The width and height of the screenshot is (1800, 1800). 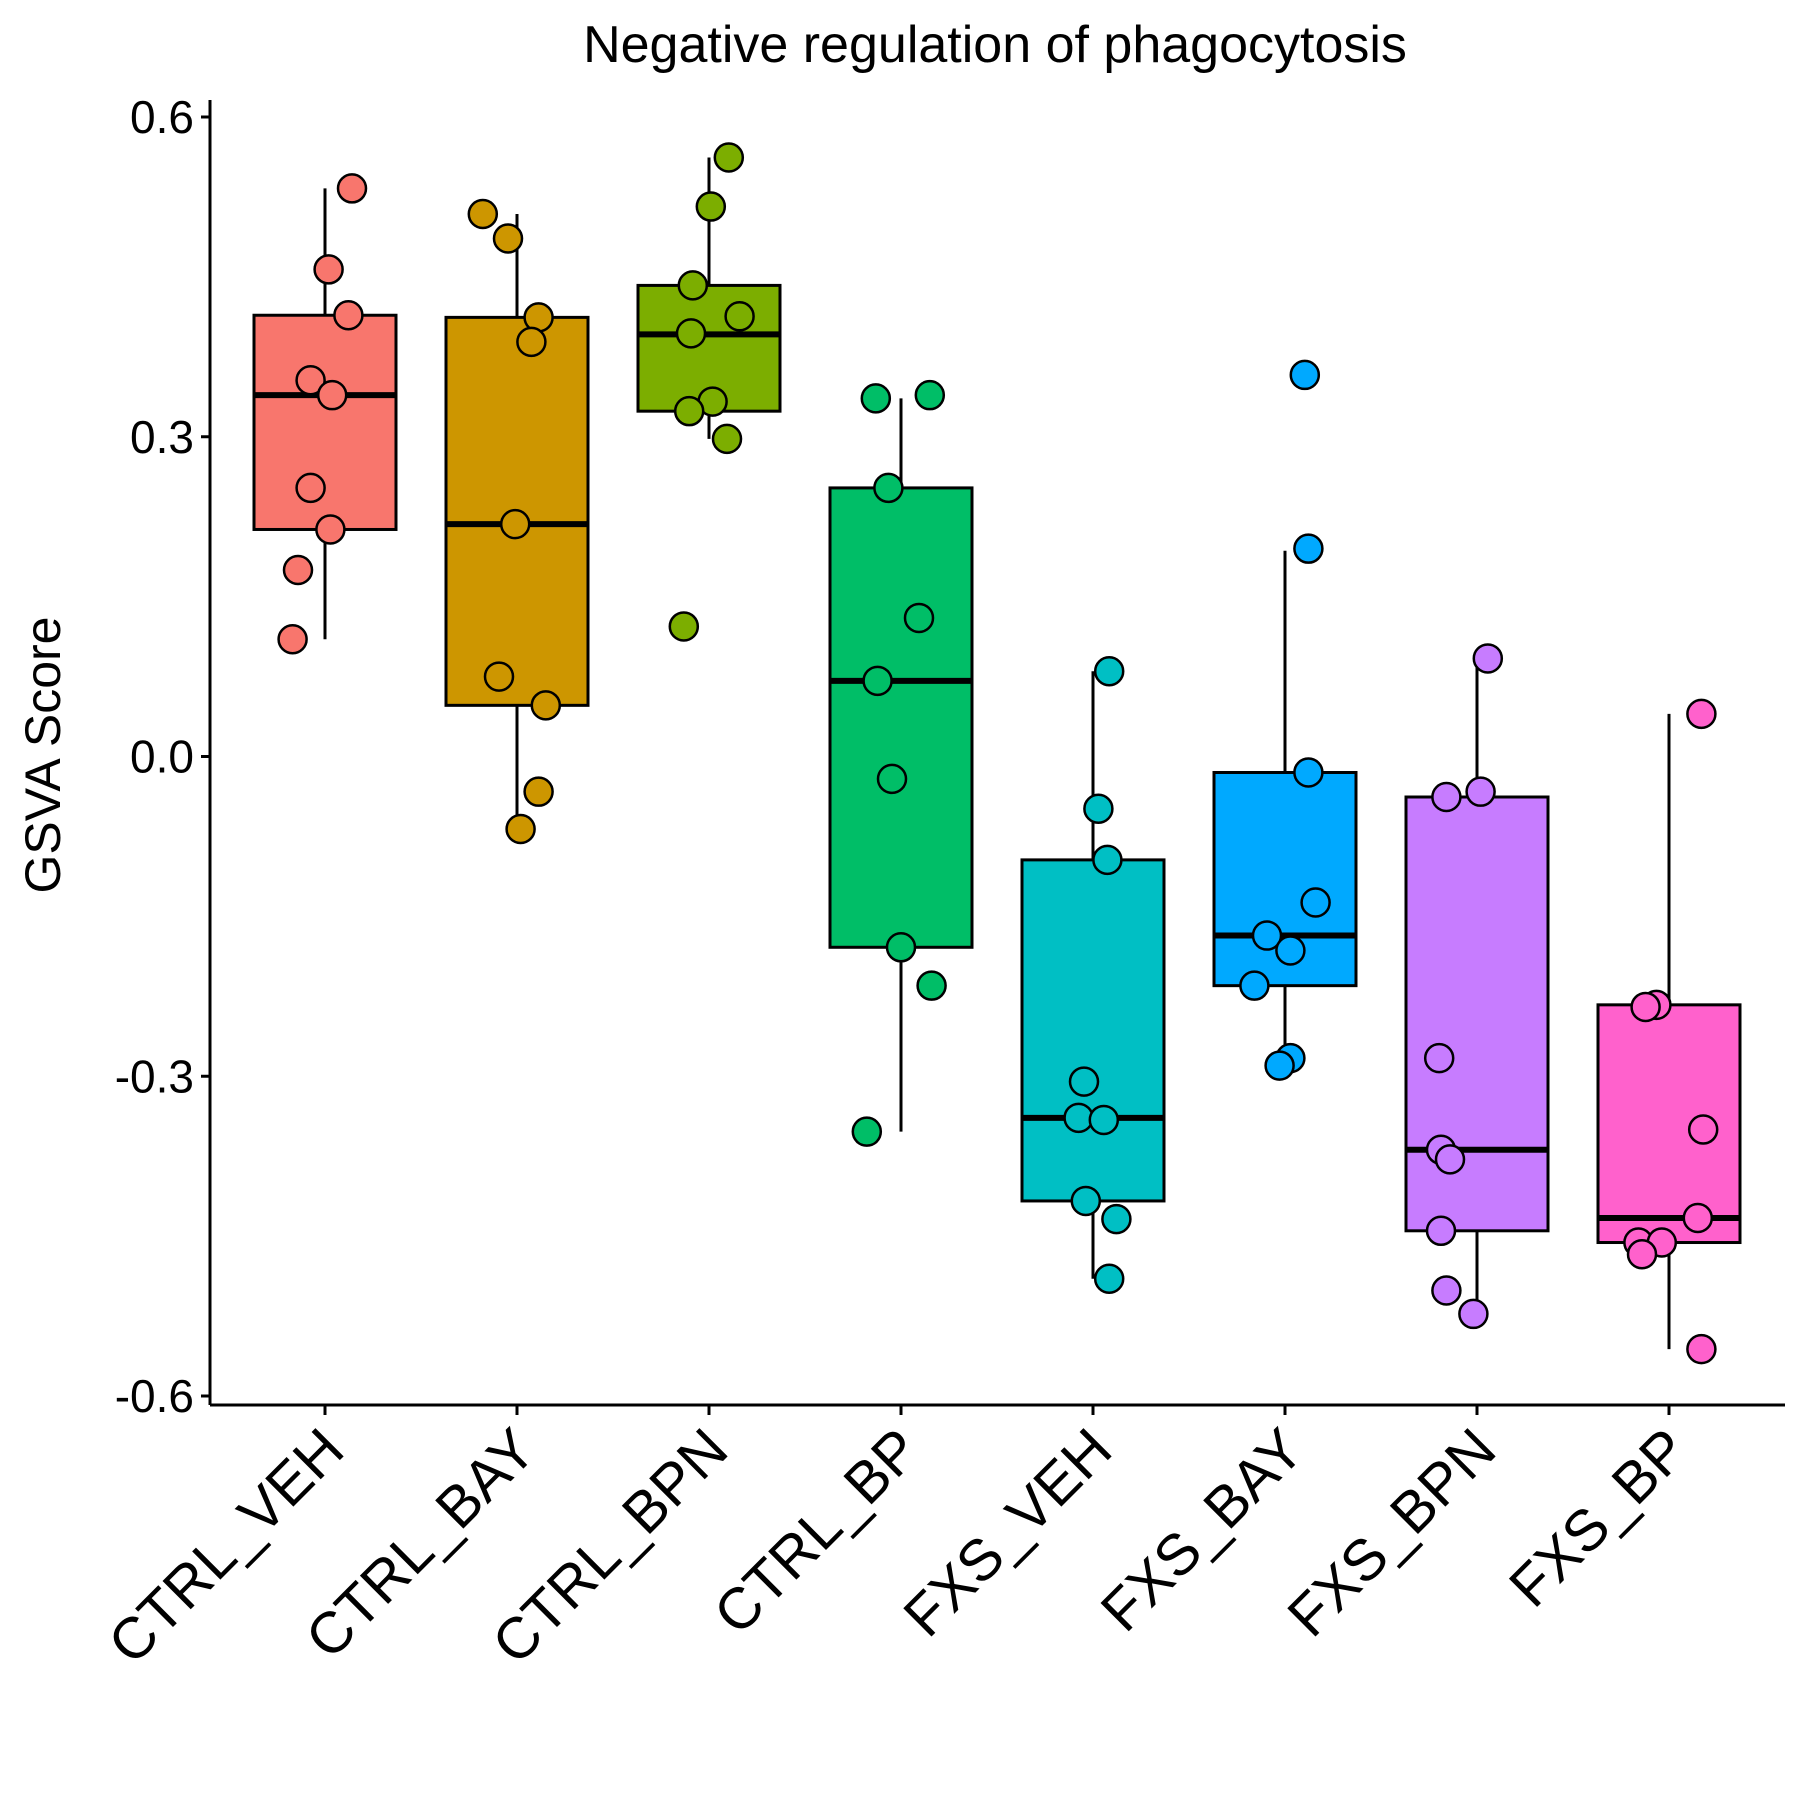 I want to click on box-ctrl-veh, so click(x=325, y=414).